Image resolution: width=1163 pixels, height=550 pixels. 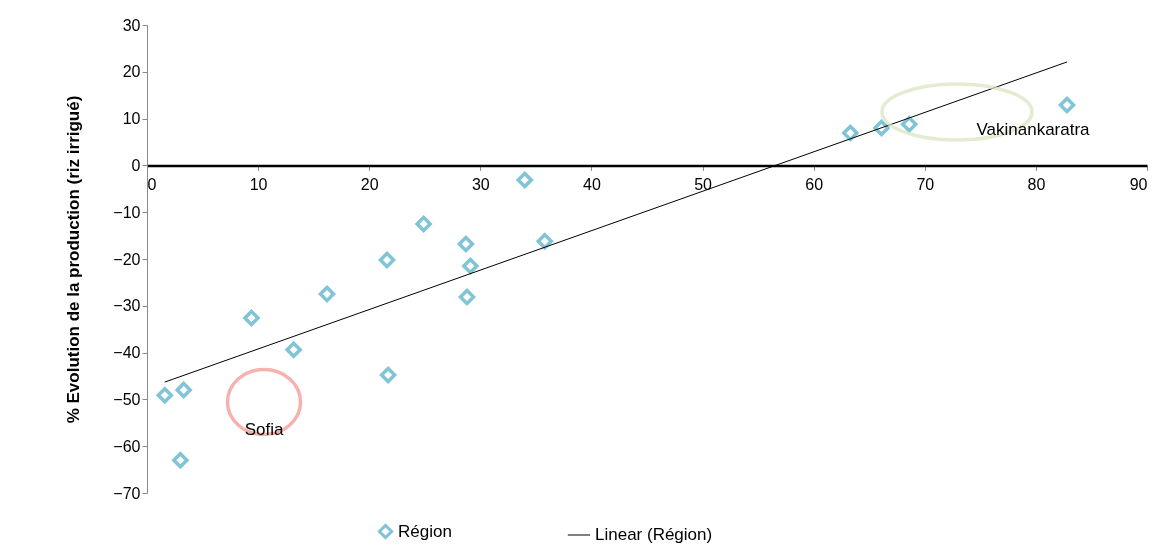 I want to click on x-tick-label: 90, so click(x=1138, y=184).